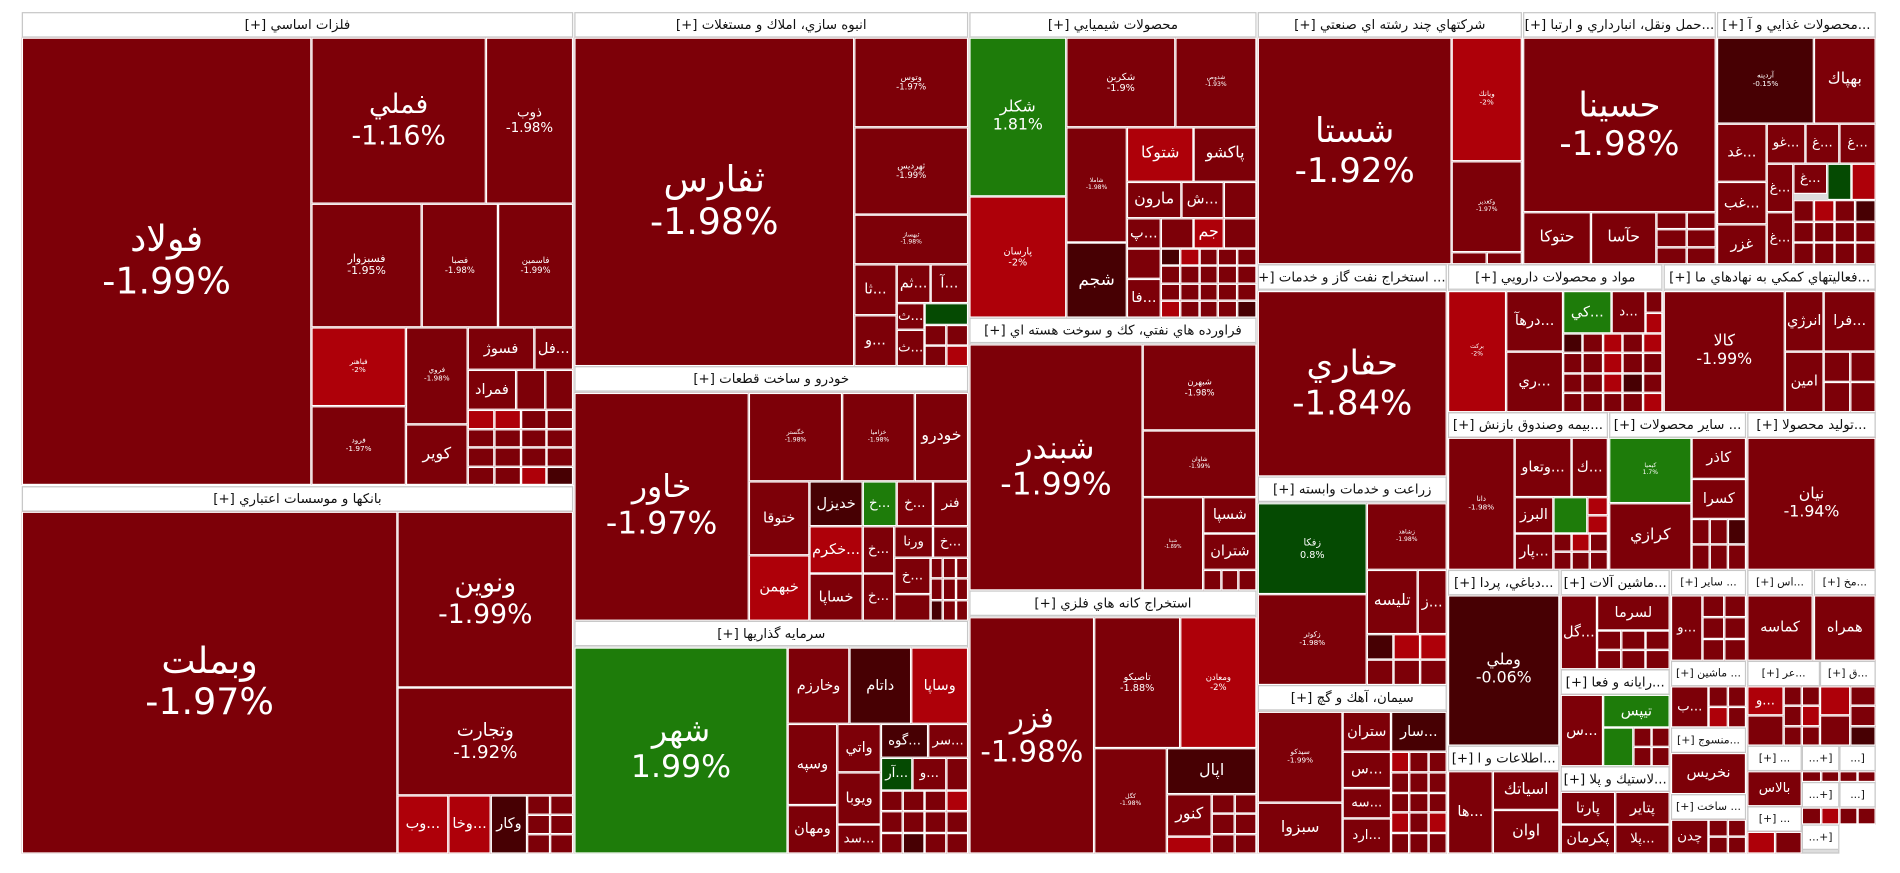 This screenshot has height=873, width=1900. I want to click on sector-header-expand: ...اطلاعات و ا [+], so click(1504, 759).